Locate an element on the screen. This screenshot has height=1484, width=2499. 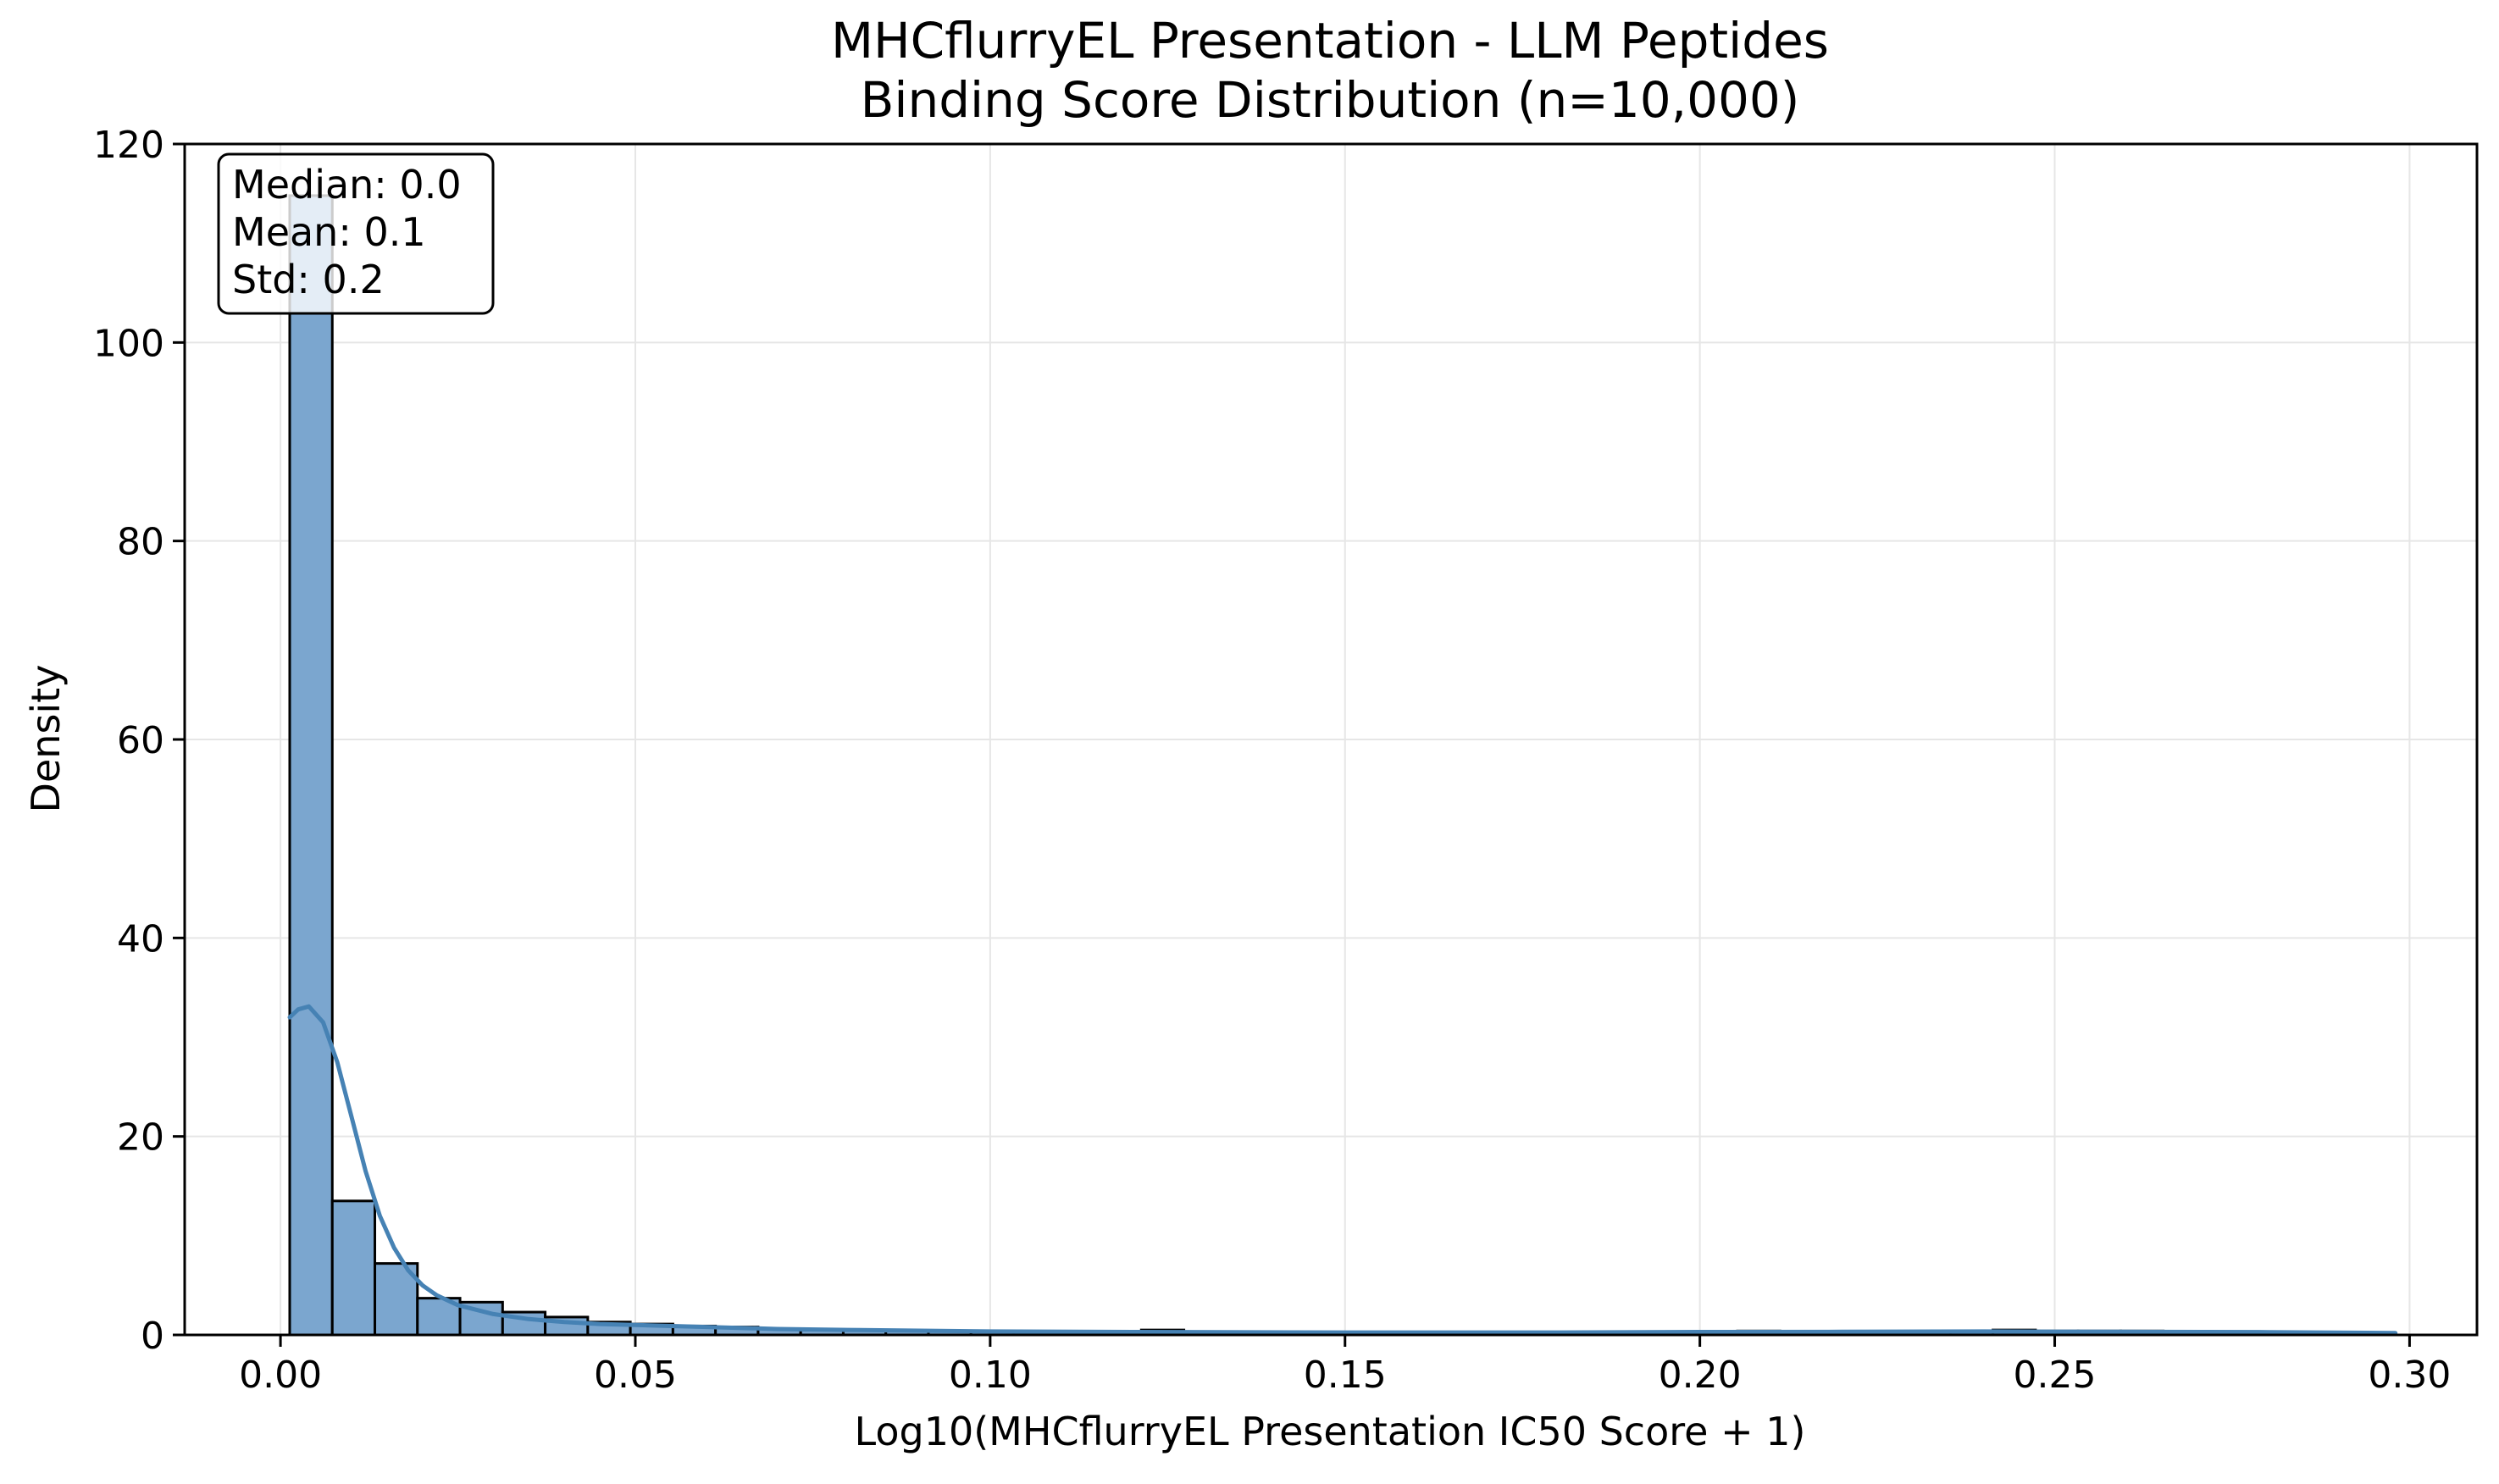
x-tick-label-5: 0.25 is located at coordinates (2055, 1375).